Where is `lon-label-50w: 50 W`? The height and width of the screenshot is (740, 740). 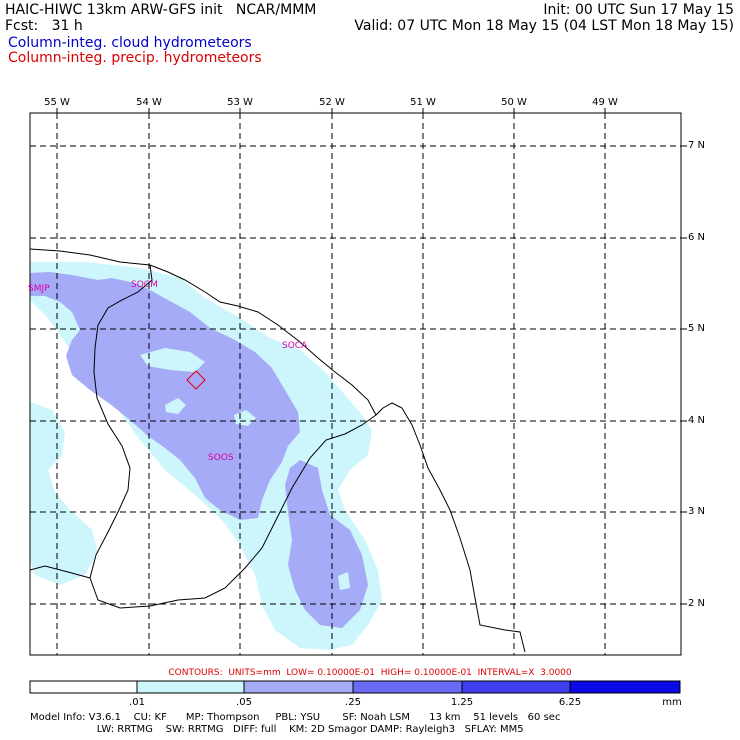
lon-label-50w: 50 W is located at coordinates (514, 102).